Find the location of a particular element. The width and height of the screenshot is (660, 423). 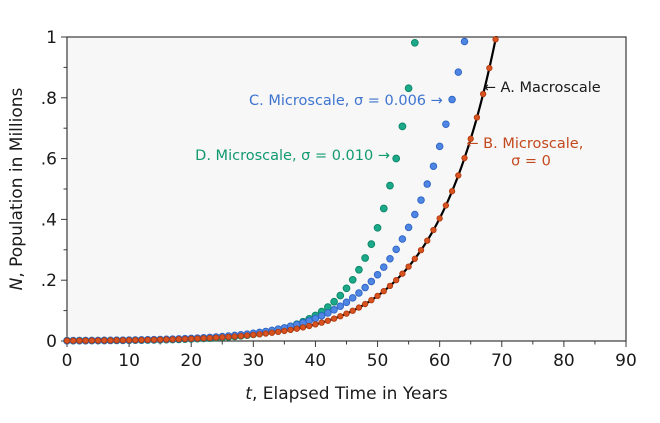

x-tick-label: 90 is located at coordinates (626, 361).